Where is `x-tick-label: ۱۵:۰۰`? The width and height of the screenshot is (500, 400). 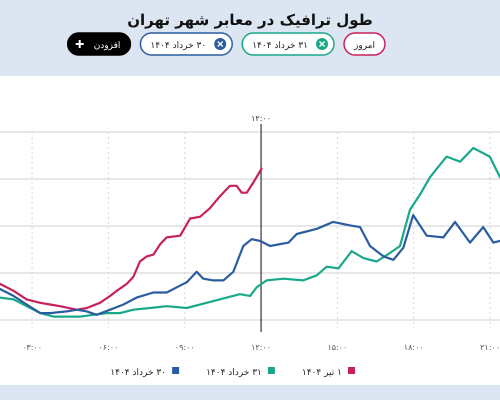
x-tick-label: ۱۵:۰۰ is located at coordinates (337, 347).